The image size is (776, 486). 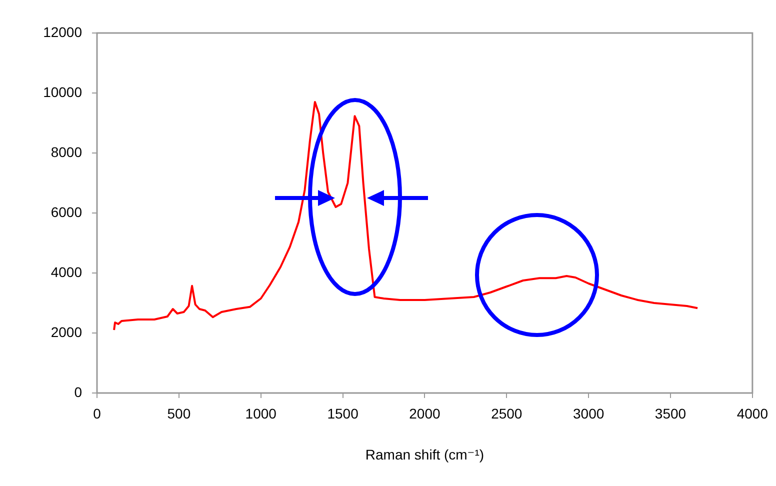 What do you see at coordinates (66, 332) in the screenshot?
I see `y-tick-label: 2000` at bounding box center [66, 332].